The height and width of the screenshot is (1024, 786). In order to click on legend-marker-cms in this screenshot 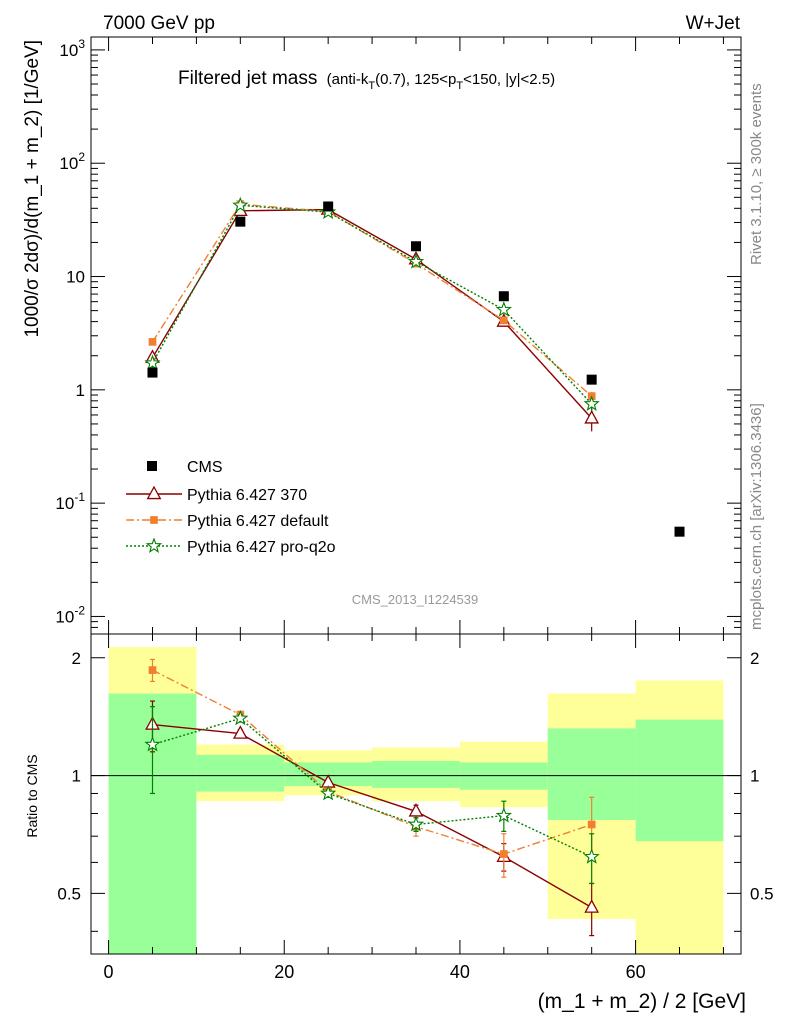, I will do `click(152, 466)`.